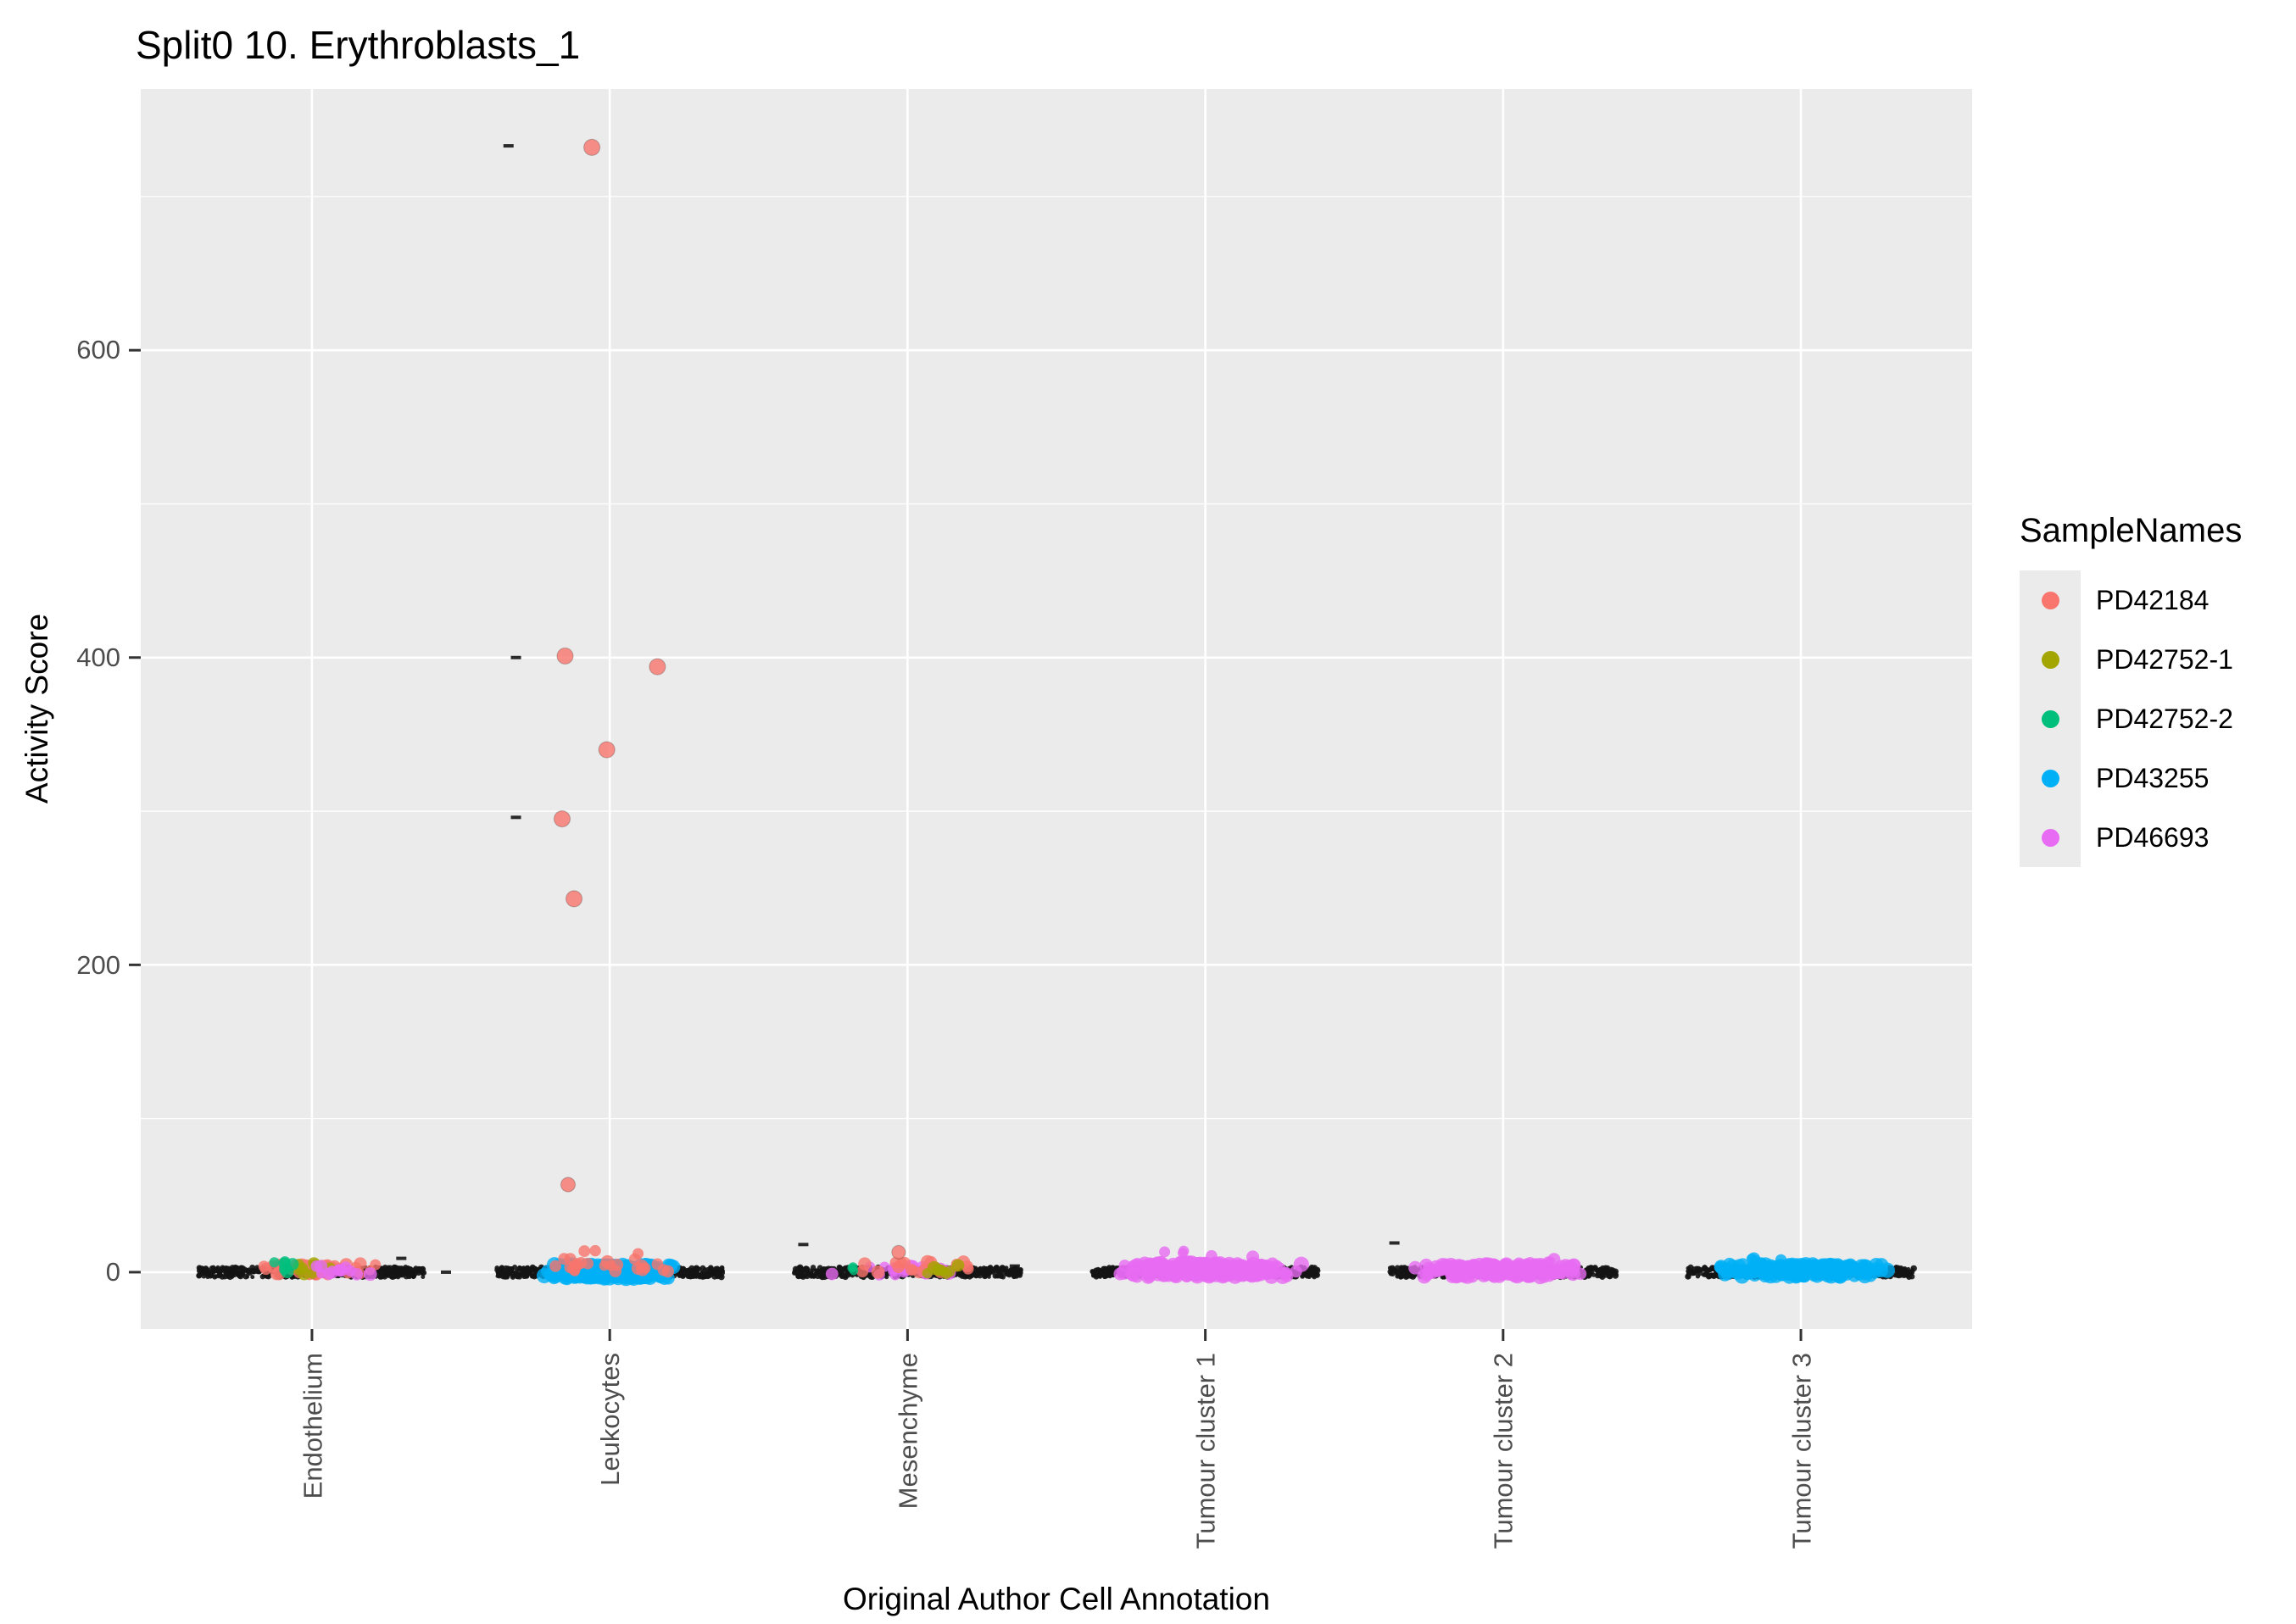 This screenshot has height=1624, width=2296. What do you see at coordinates (1056, 1599) in the screenshot?
I see `x-axis-title: Original Author Cell Annotation` at bounding box center [1056, 1599].